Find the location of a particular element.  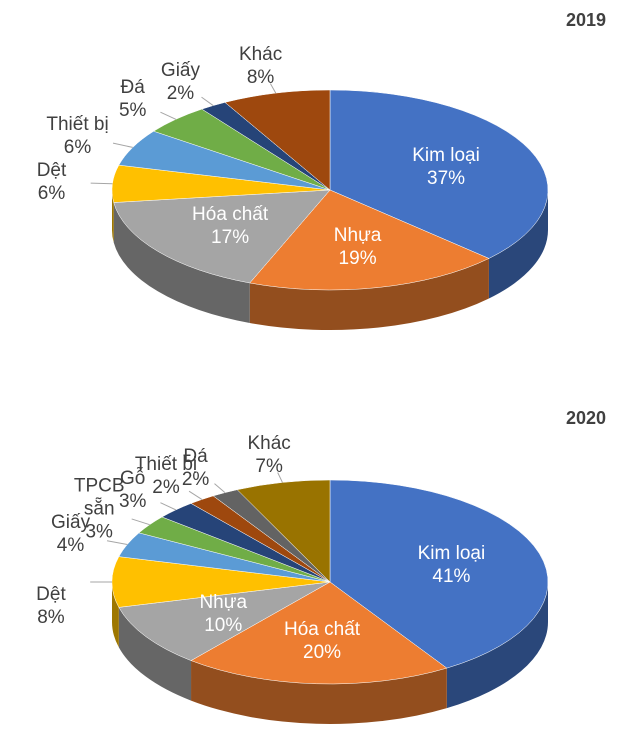

slice-label: Nhựa 10% is located at coordinates (223, 614).